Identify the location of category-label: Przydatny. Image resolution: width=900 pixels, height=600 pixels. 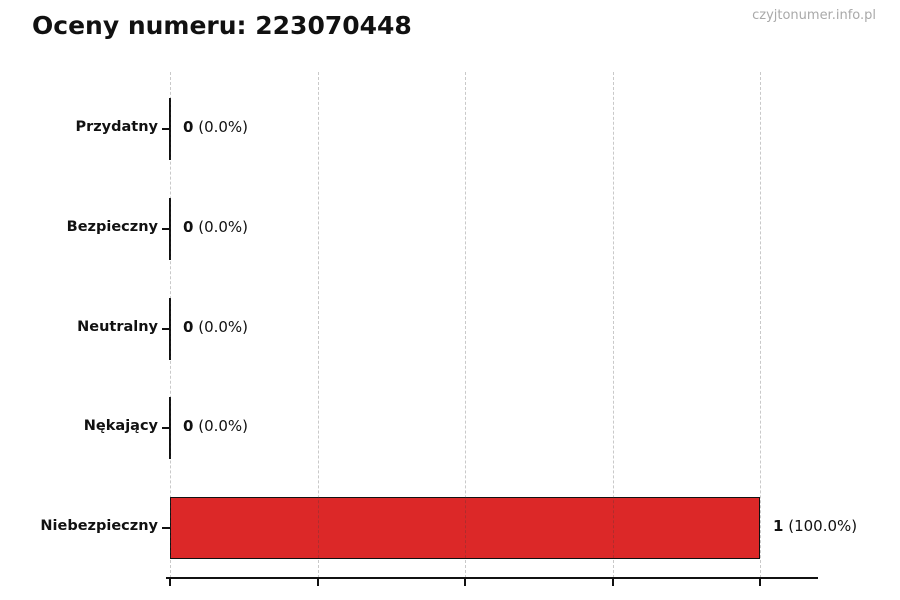
(116, 127).